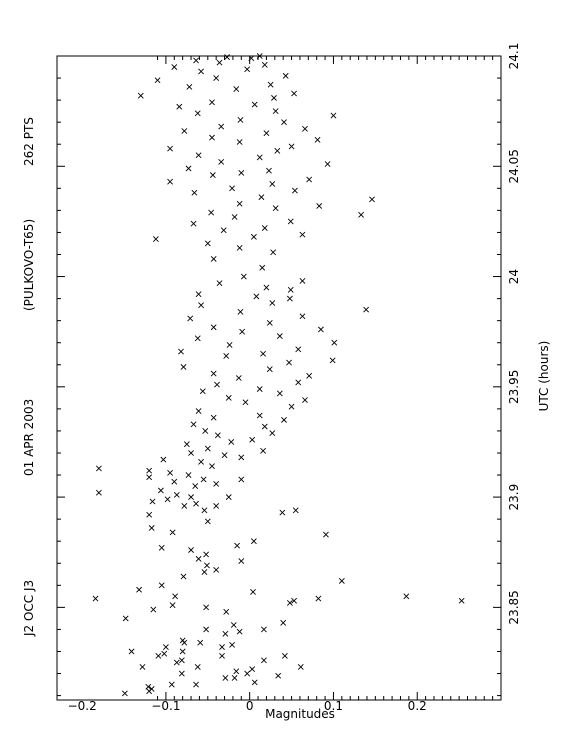 This screenshot has width=562, height=756. What do you see at coordinates (333, 706) in the screenshot?
I see `y-tick-label: 0.1` at bounding box center [333, 706].